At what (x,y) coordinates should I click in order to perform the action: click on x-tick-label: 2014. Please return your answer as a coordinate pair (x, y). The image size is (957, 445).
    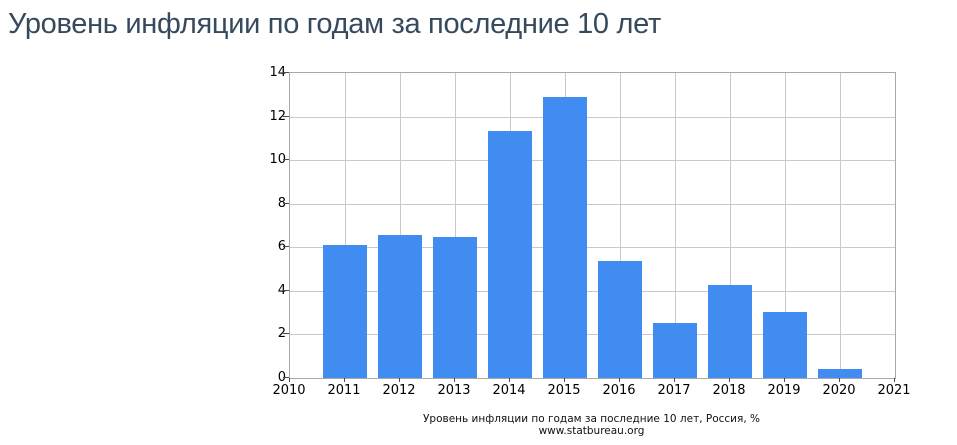
    Looking at the image, I should click on (509, 390).